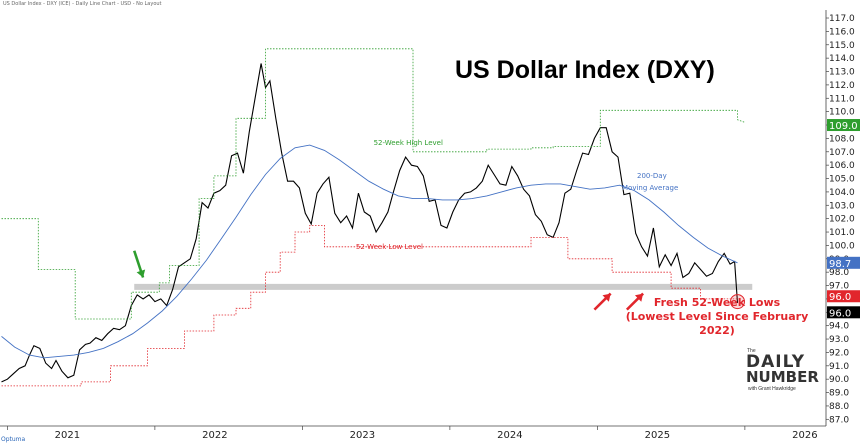 The width and height of the screenshot is (860, 446). What do you see at coordinates (585, 70) in the screenshot?
I see `chart-title: US Dollar Index (DXY)` at bounding box center [585, 70].